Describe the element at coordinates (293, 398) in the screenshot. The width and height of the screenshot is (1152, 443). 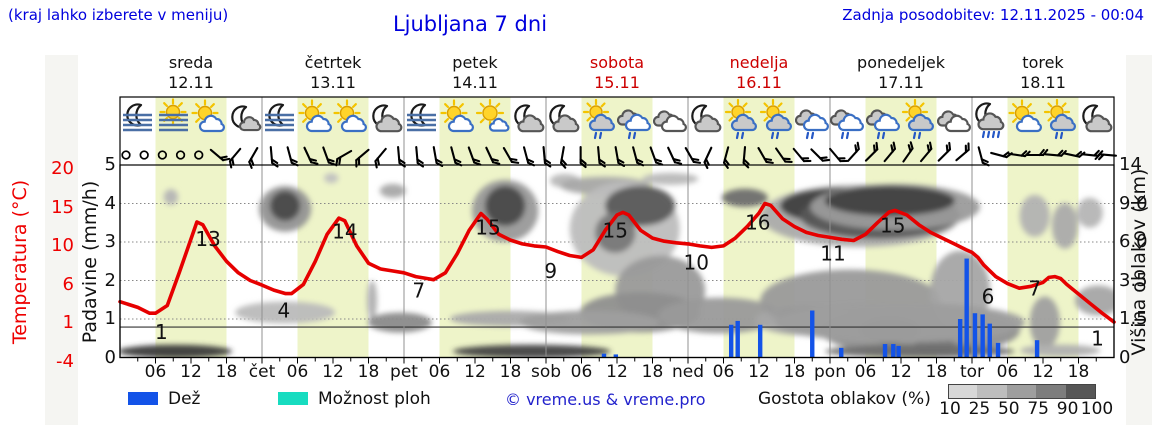
I see `shower-legend-swatch` at that location.